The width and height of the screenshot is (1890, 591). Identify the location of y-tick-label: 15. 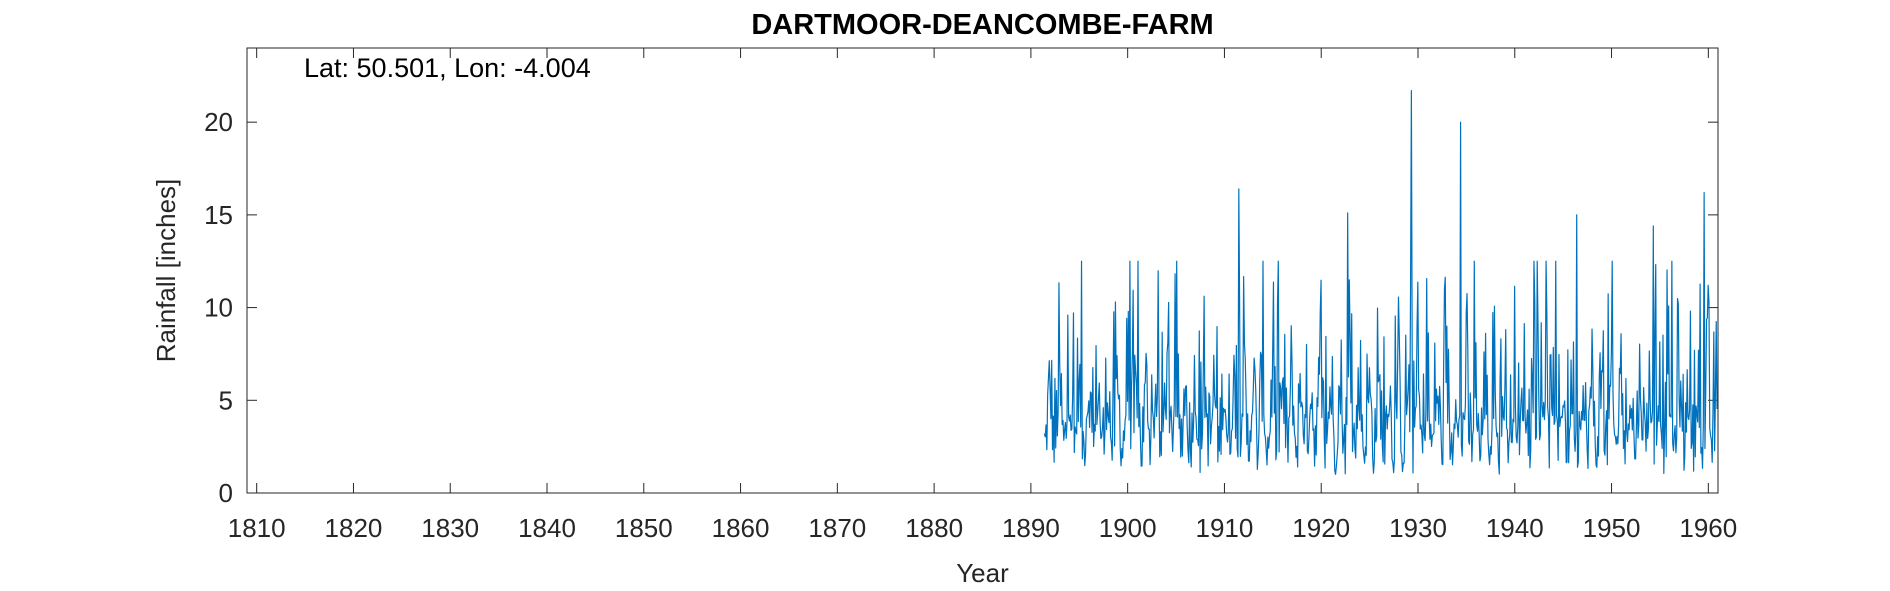
(218, 215).